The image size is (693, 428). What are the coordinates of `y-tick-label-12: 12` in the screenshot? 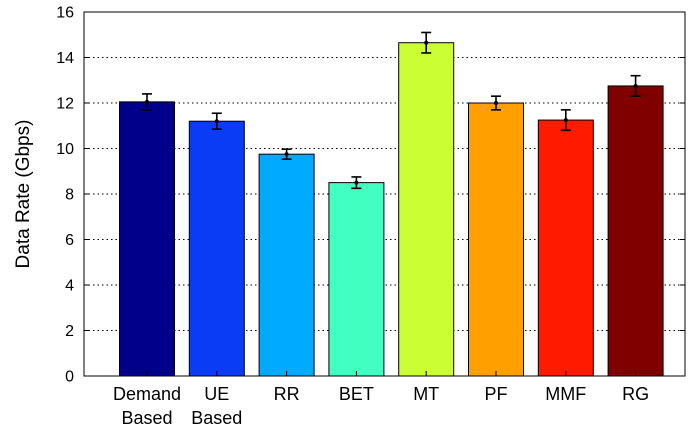 It's located at (65, 104).